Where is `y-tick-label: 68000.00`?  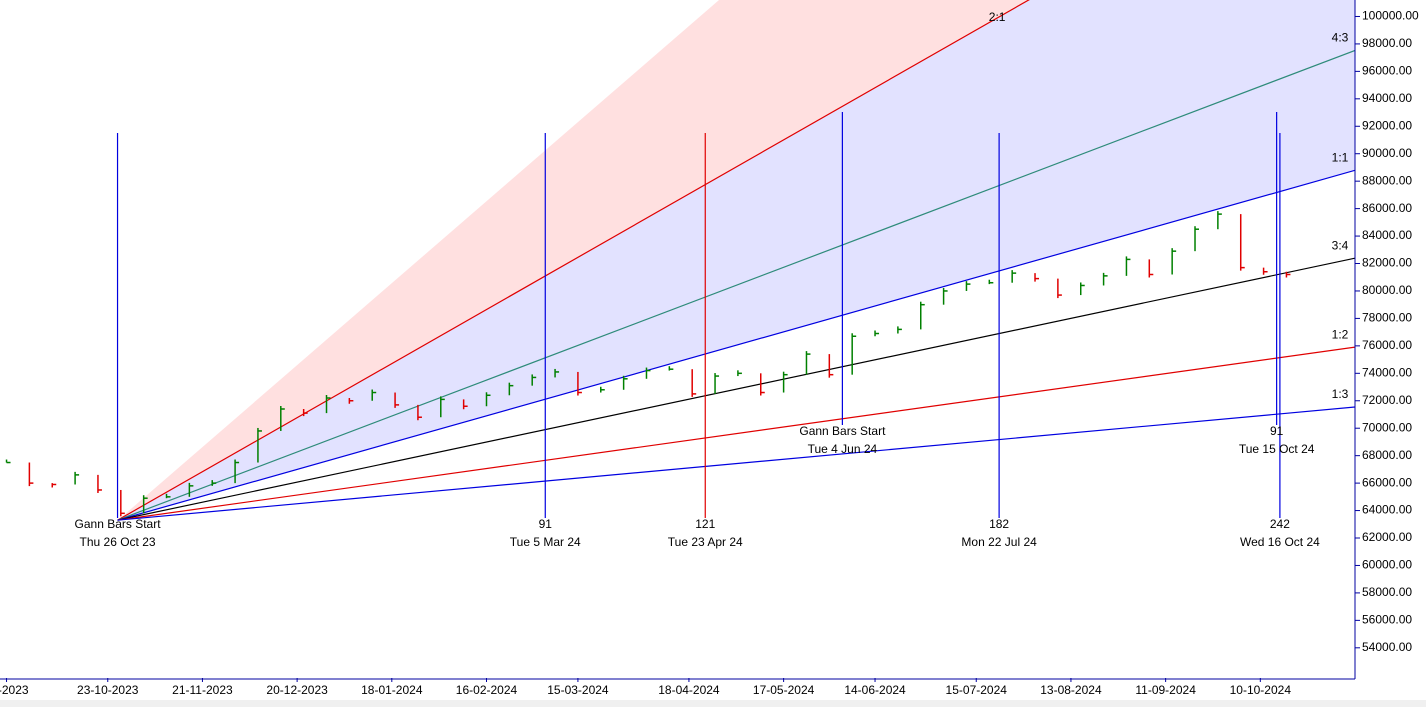
y-tick-label: 68000.00 is located at coordinates (1387, 455).